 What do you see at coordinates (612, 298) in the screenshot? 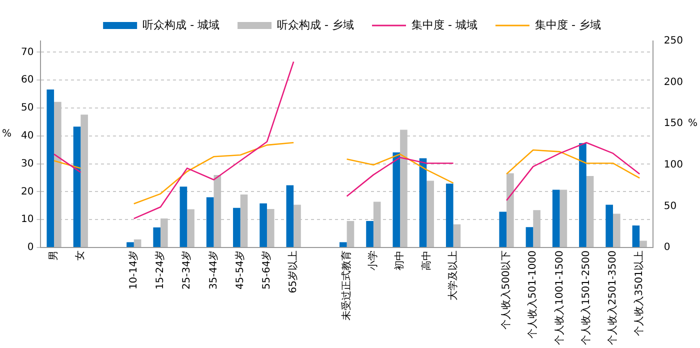
I see `x-tick-label: 个人收入2501-3500` at bounding box center [612, 298].